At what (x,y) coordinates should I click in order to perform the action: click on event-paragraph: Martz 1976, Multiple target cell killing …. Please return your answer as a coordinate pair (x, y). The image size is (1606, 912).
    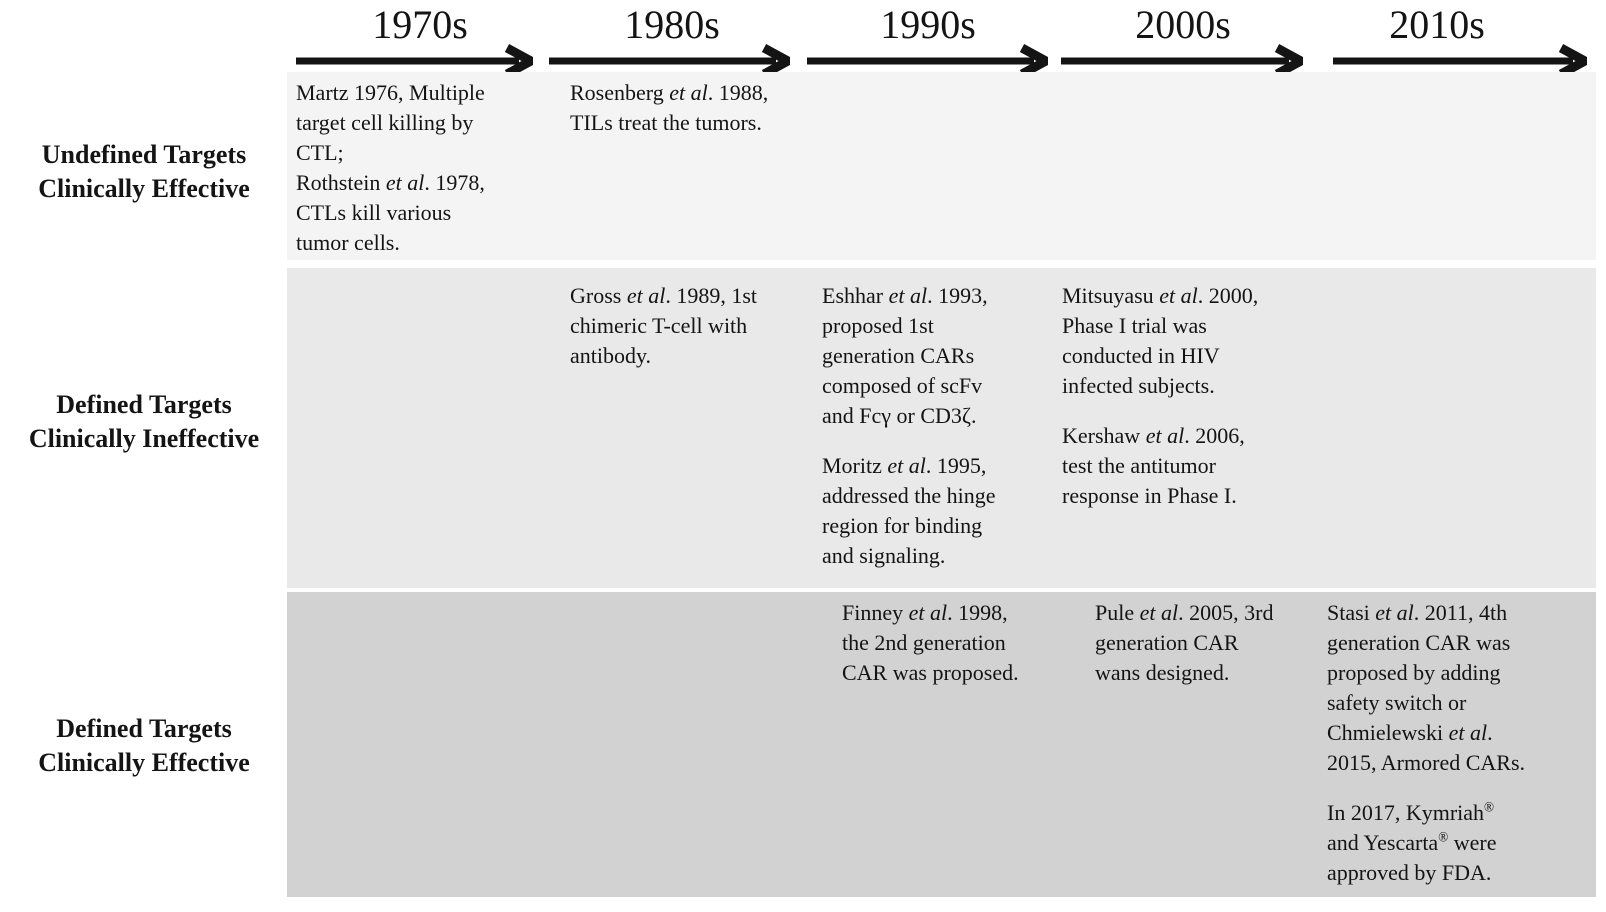
    Looking at the image, I should click on (422, 168).